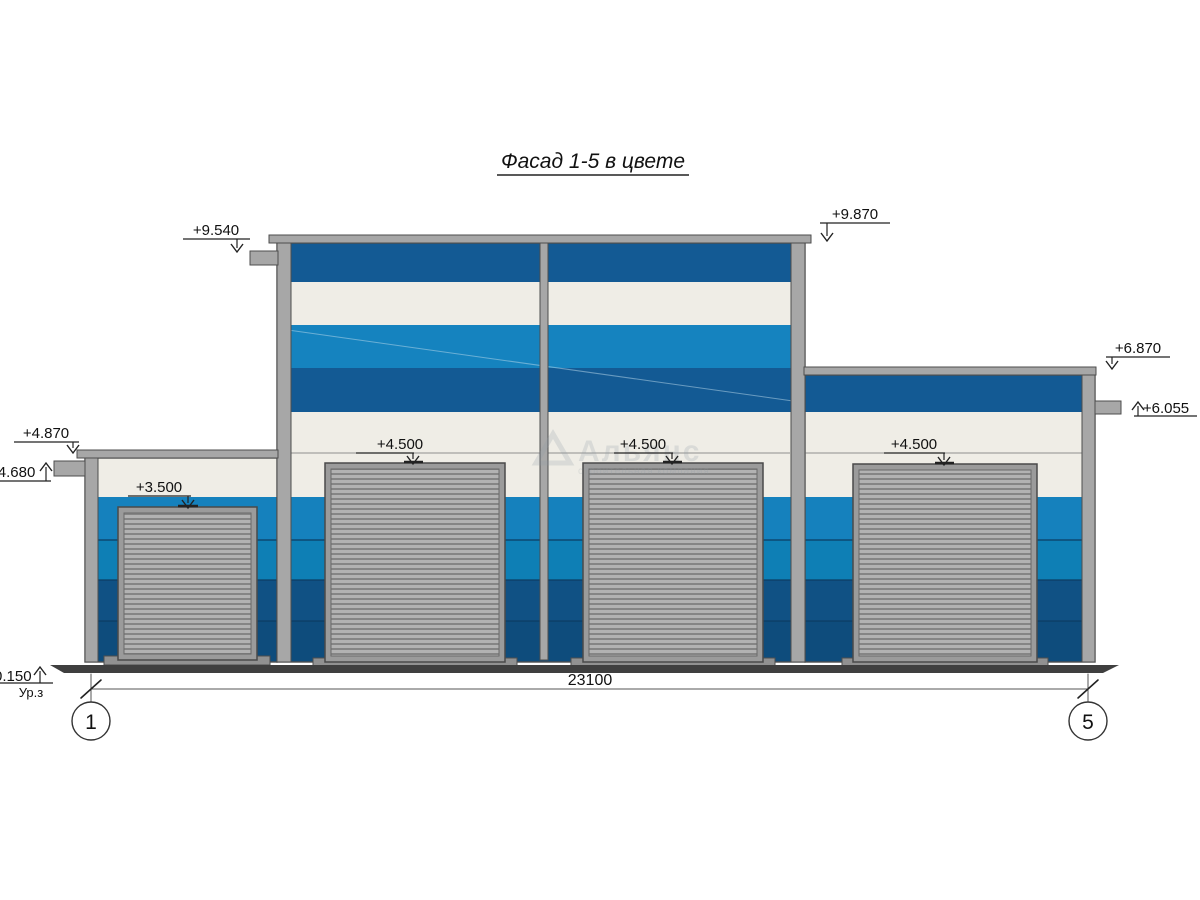  I want to click on marker-3500: +3.500, so click(163, 494).